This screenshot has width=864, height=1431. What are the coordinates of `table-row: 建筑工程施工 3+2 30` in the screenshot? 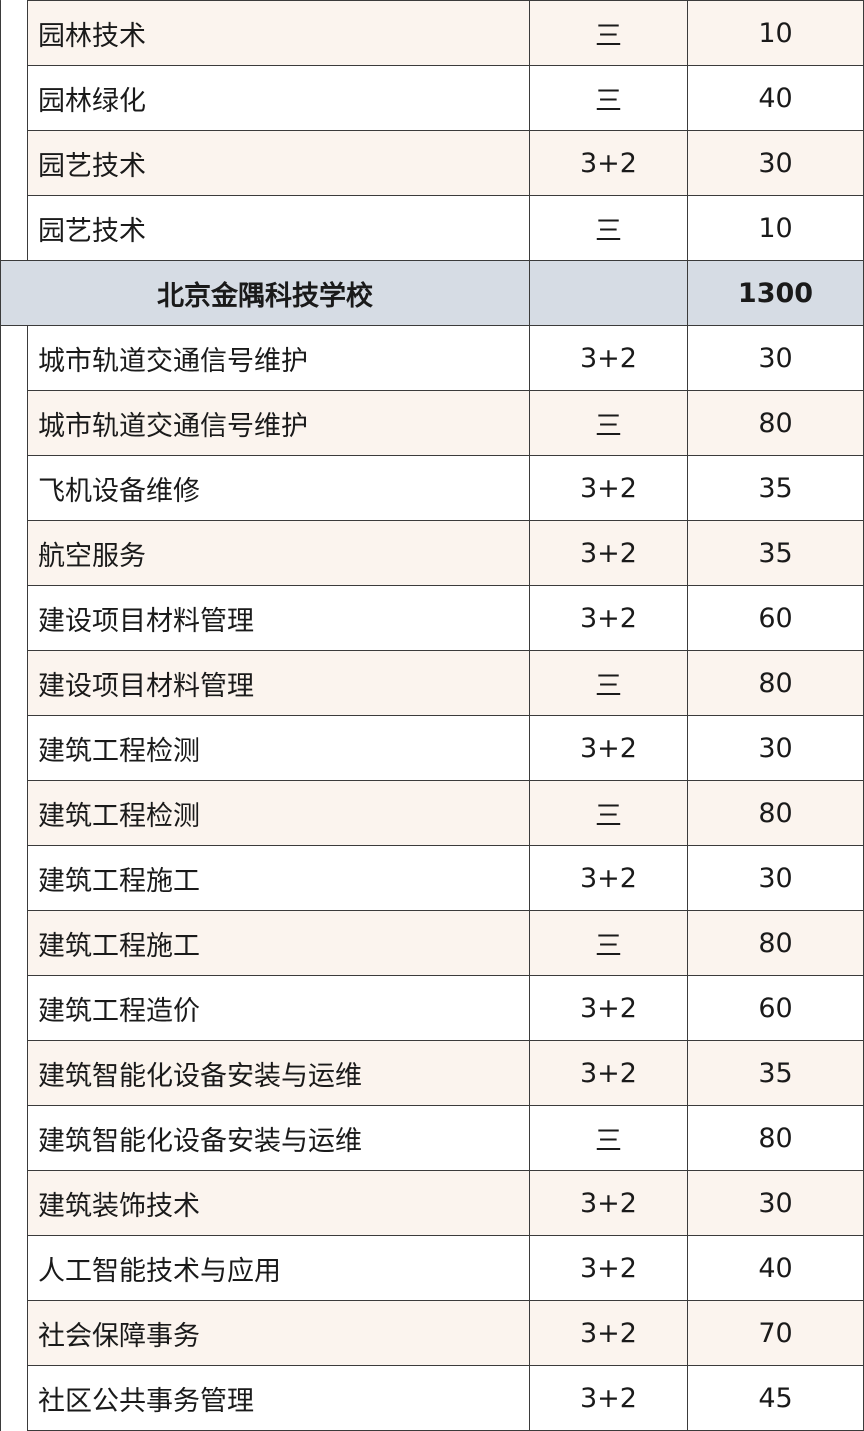 It's located at (432, 878).